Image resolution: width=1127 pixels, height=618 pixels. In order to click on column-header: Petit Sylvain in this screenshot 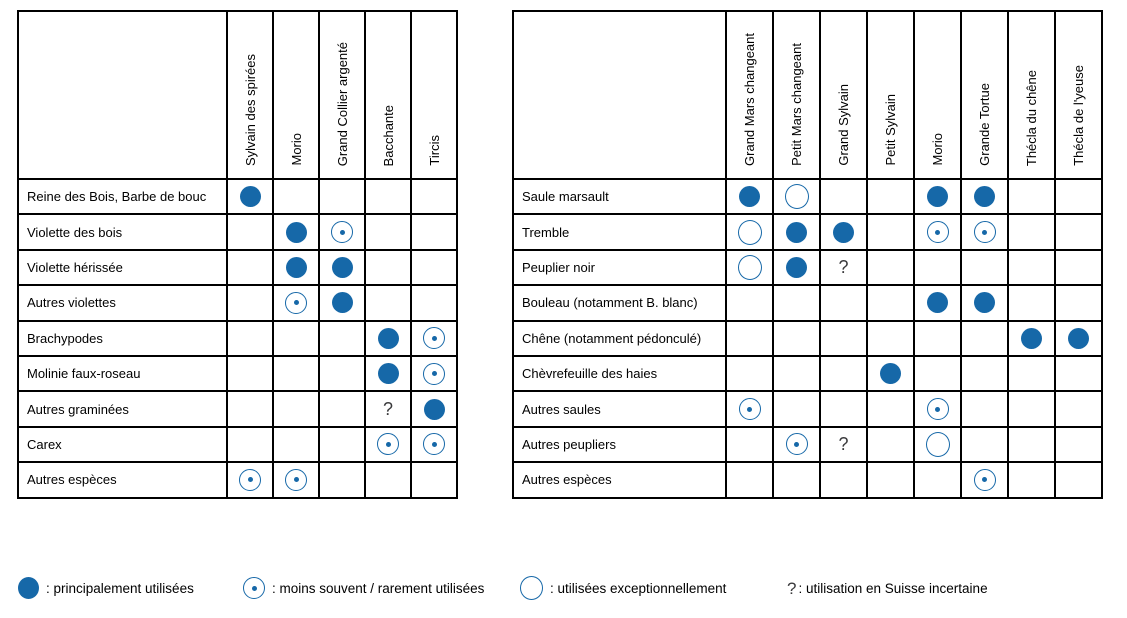, I will do `click(890, 95)`.